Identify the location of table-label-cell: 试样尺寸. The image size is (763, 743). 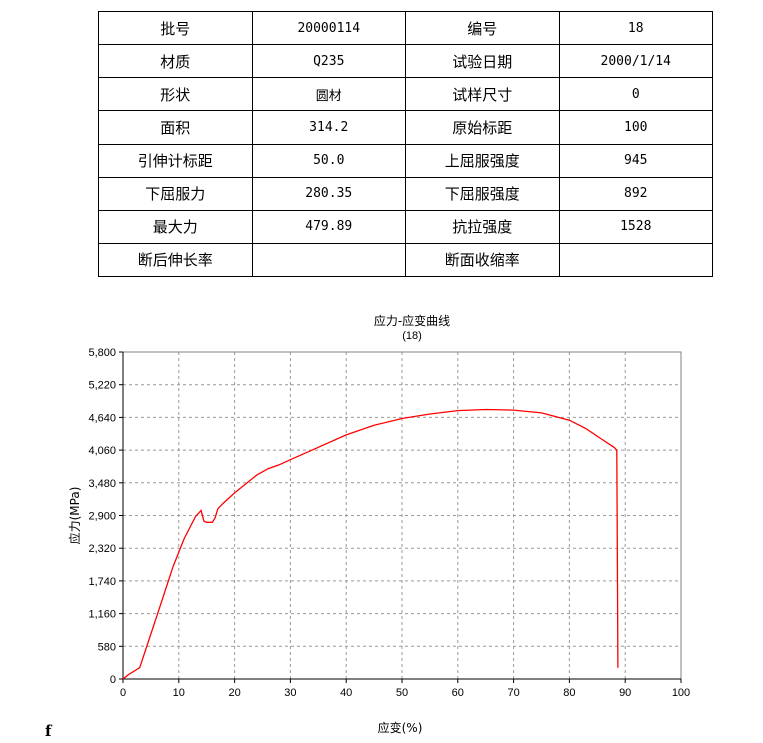
(482, 94).